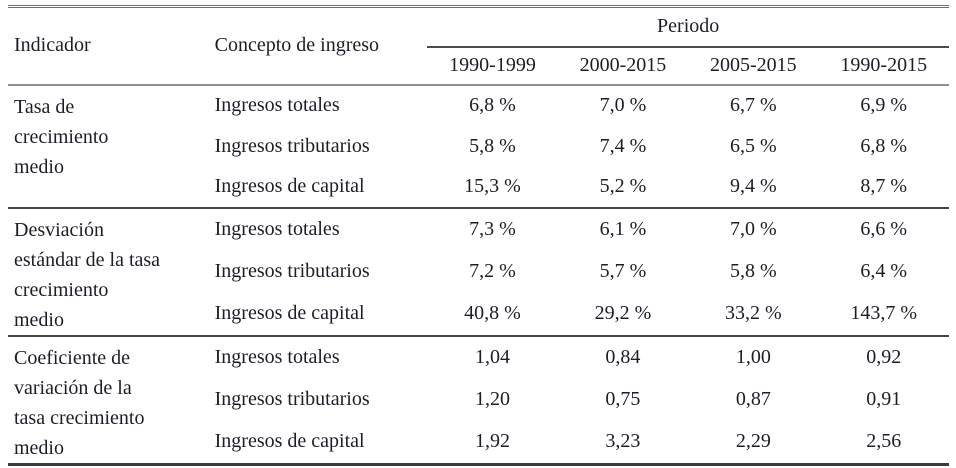  What do you see at coordinates (884, 356) in the screenshot?
I see `value-cell: 0,92` at bounding box center [884, 356].